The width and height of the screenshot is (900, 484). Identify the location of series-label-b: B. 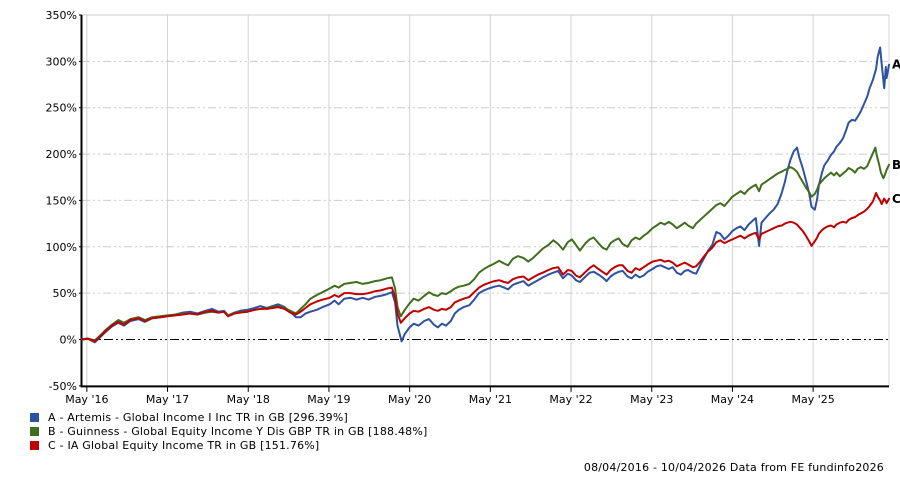
(896, 165).